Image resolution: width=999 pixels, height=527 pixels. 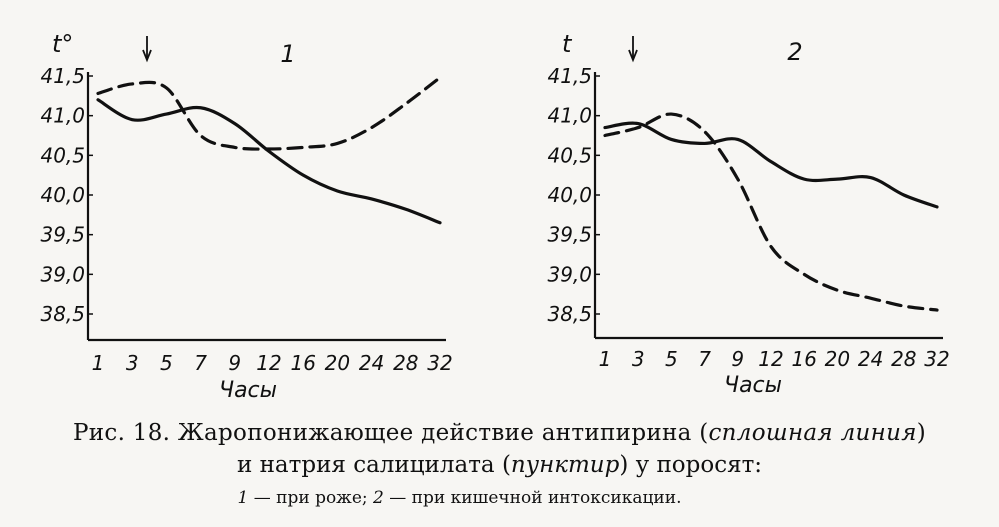 I want to click on caption-text: и натрия салицилата (, so click(x=373, y=465).